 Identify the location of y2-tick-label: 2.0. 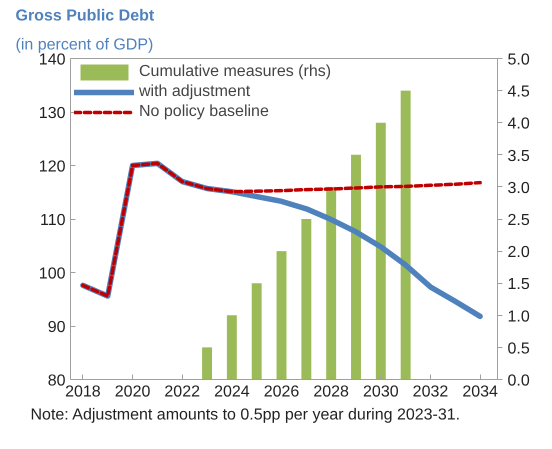
(519, 253).